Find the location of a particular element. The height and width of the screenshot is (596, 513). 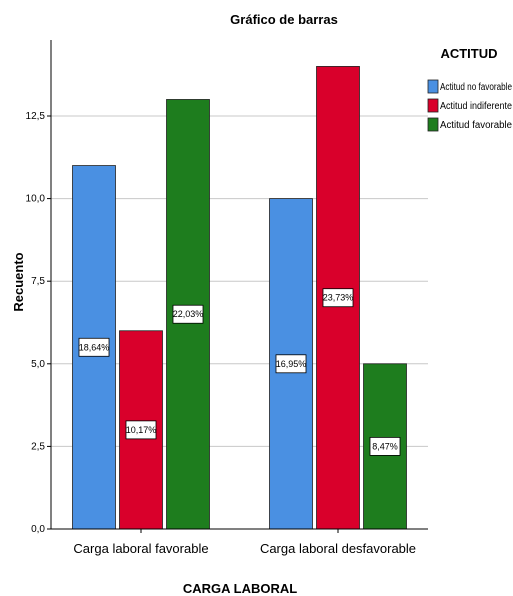

y-tick-label: 10,0 is located at coordinates (36, 199).